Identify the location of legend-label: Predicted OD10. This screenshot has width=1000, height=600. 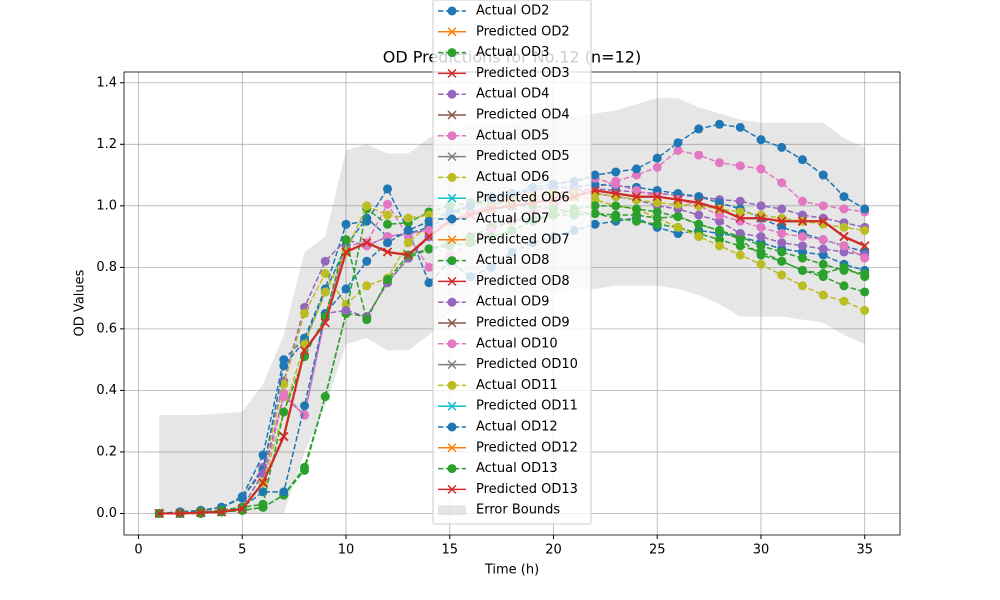
(527, 364).